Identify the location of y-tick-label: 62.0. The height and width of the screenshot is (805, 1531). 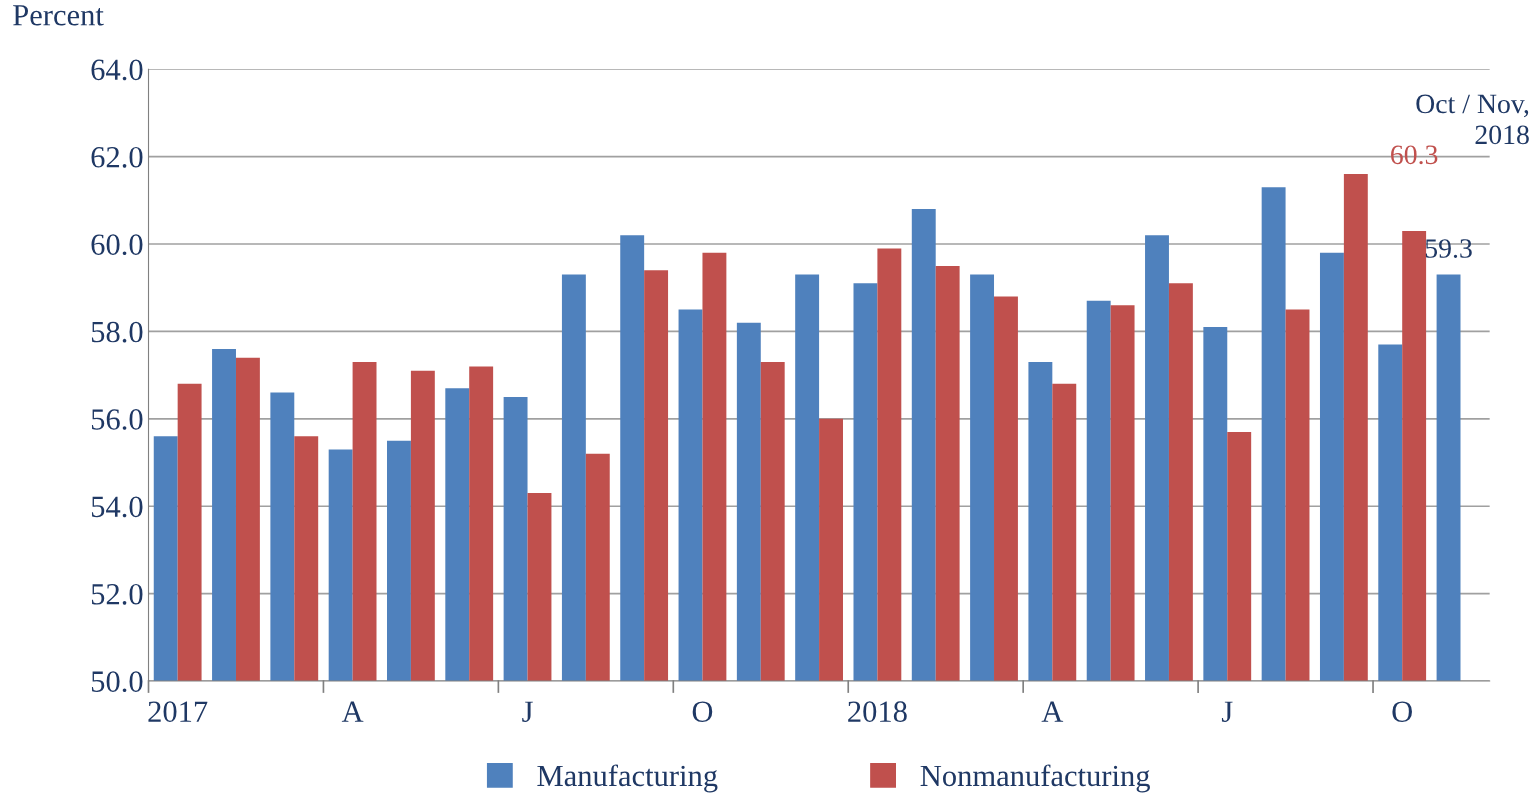
(117, 157).